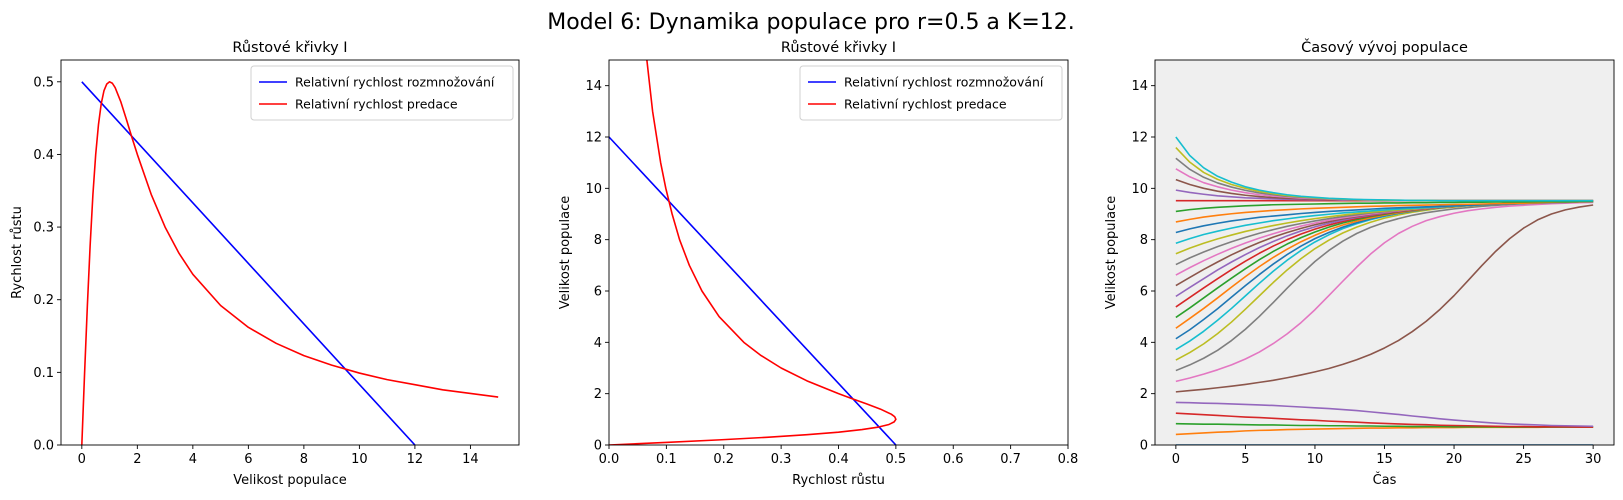  Describe the element at coordinates (415, 459) in the screenshot. I see `x-tick-label: 12` at that location.